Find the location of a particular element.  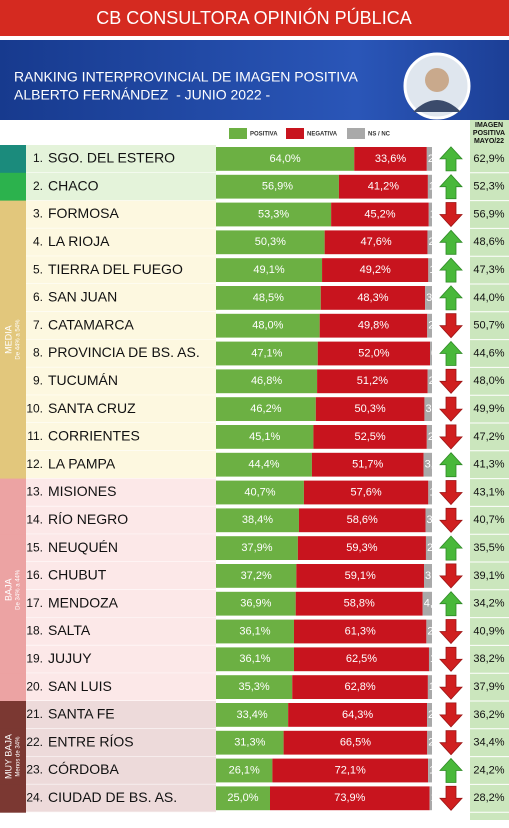

bar-value-label: 66,5% is located at coordinates (355, 743).